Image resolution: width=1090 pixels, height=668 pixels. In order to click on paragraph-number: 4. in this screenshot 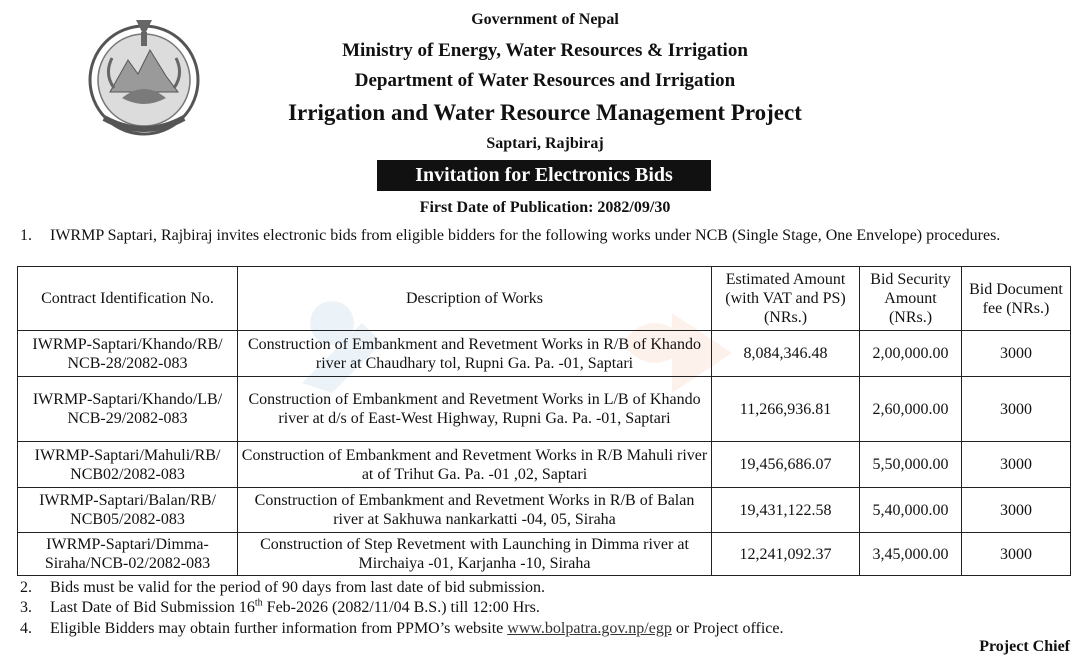, I will do `click(26, 628)`.